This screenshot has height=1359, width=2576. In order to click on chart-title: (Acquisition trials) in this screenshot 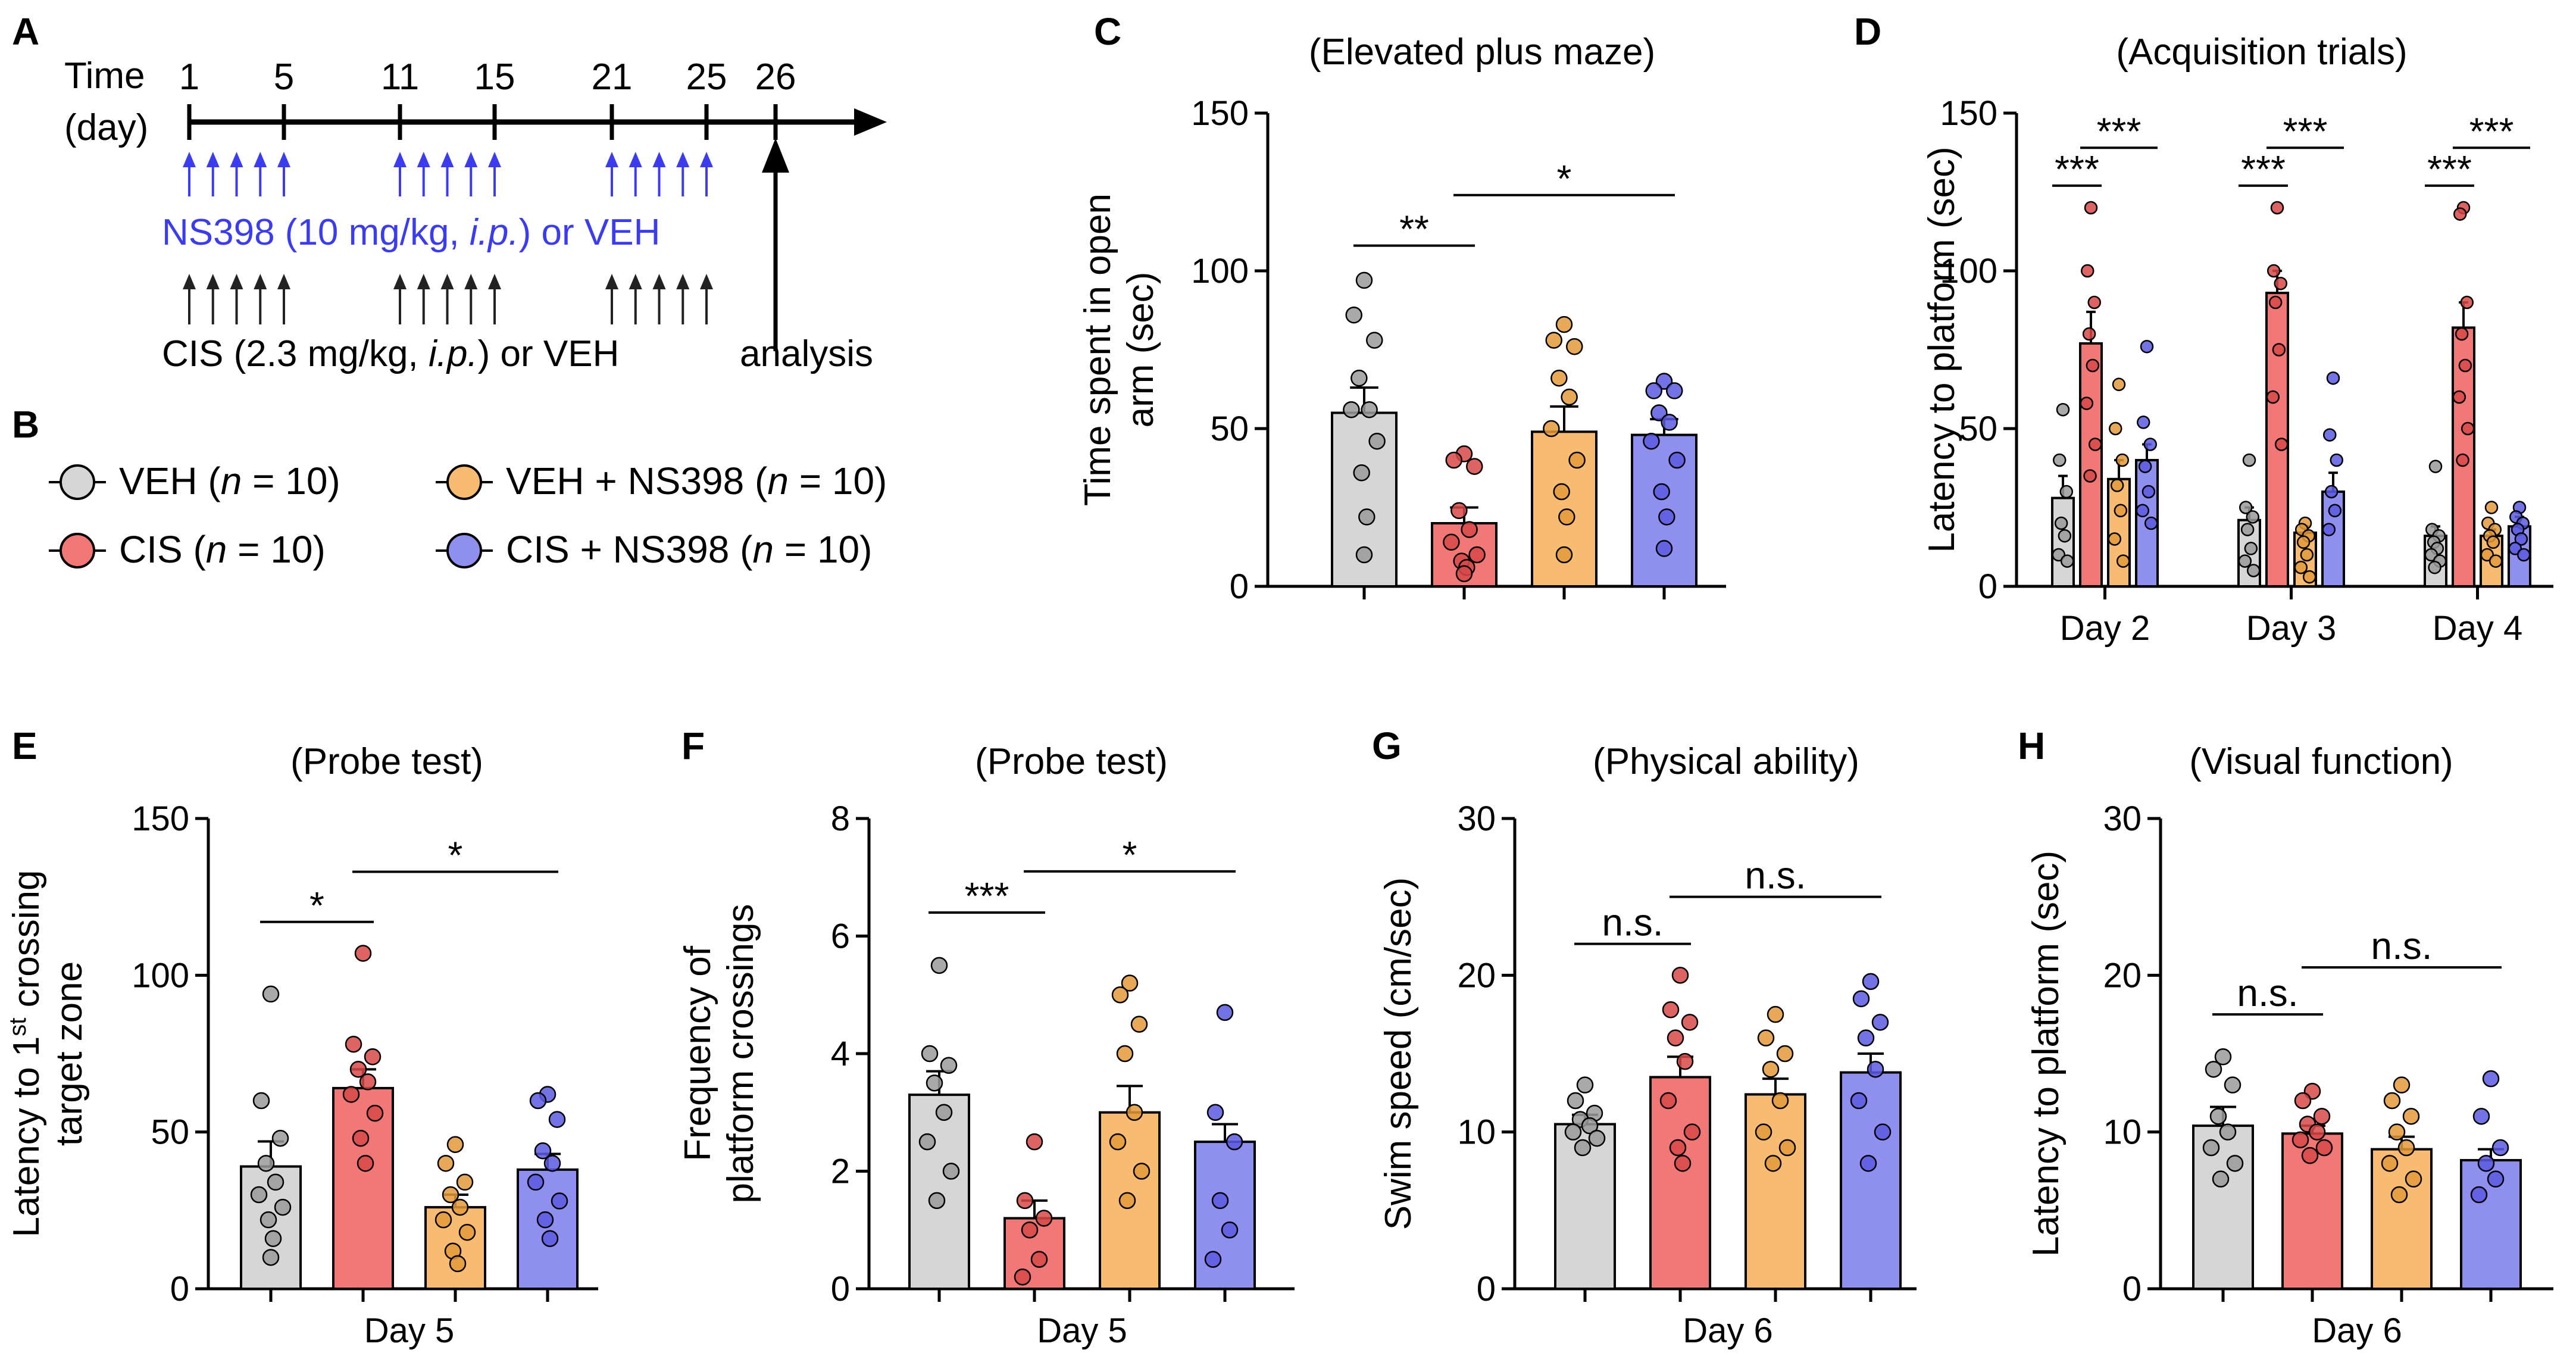, I will do `click(2261, 52)`.